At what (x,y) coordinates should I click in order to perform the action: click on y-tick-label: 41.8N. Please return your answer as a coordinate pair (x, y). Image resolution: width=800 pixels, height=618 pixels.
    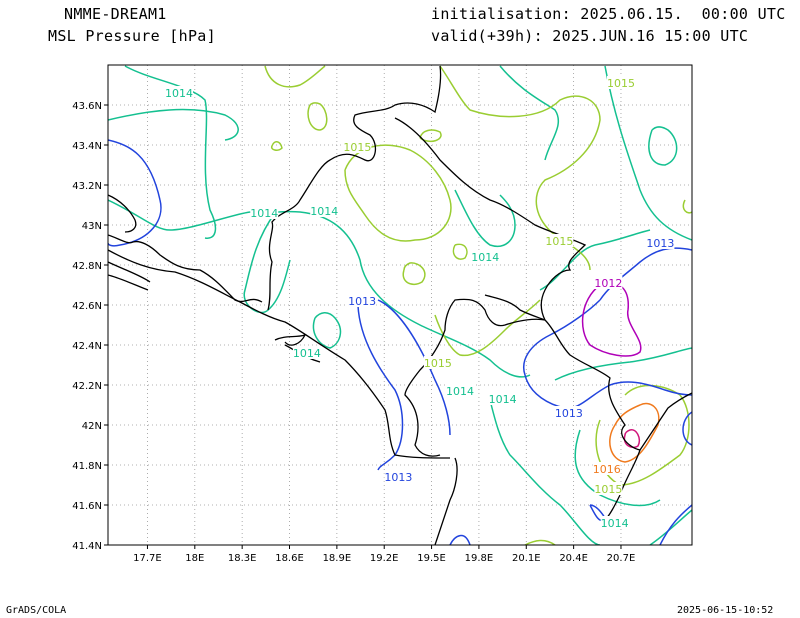
    Looking at the image, I should click on (87, 466).